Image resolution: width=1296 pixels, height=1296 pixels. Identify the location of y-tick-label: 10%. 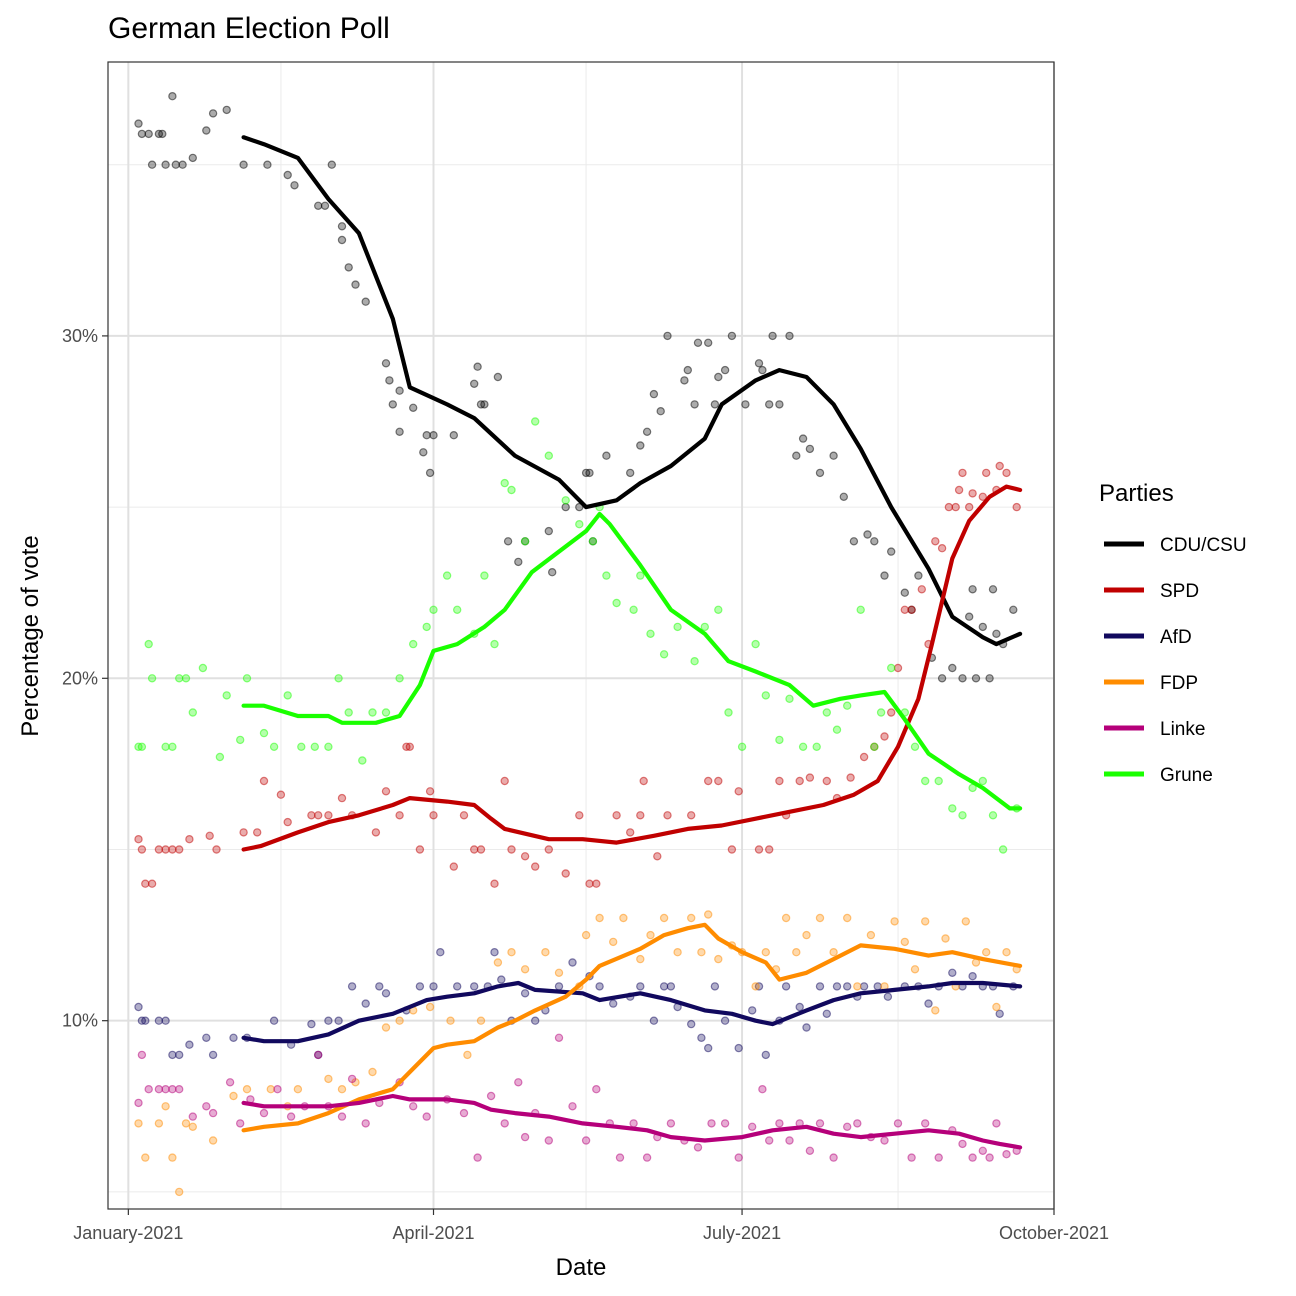
(80, 1021).